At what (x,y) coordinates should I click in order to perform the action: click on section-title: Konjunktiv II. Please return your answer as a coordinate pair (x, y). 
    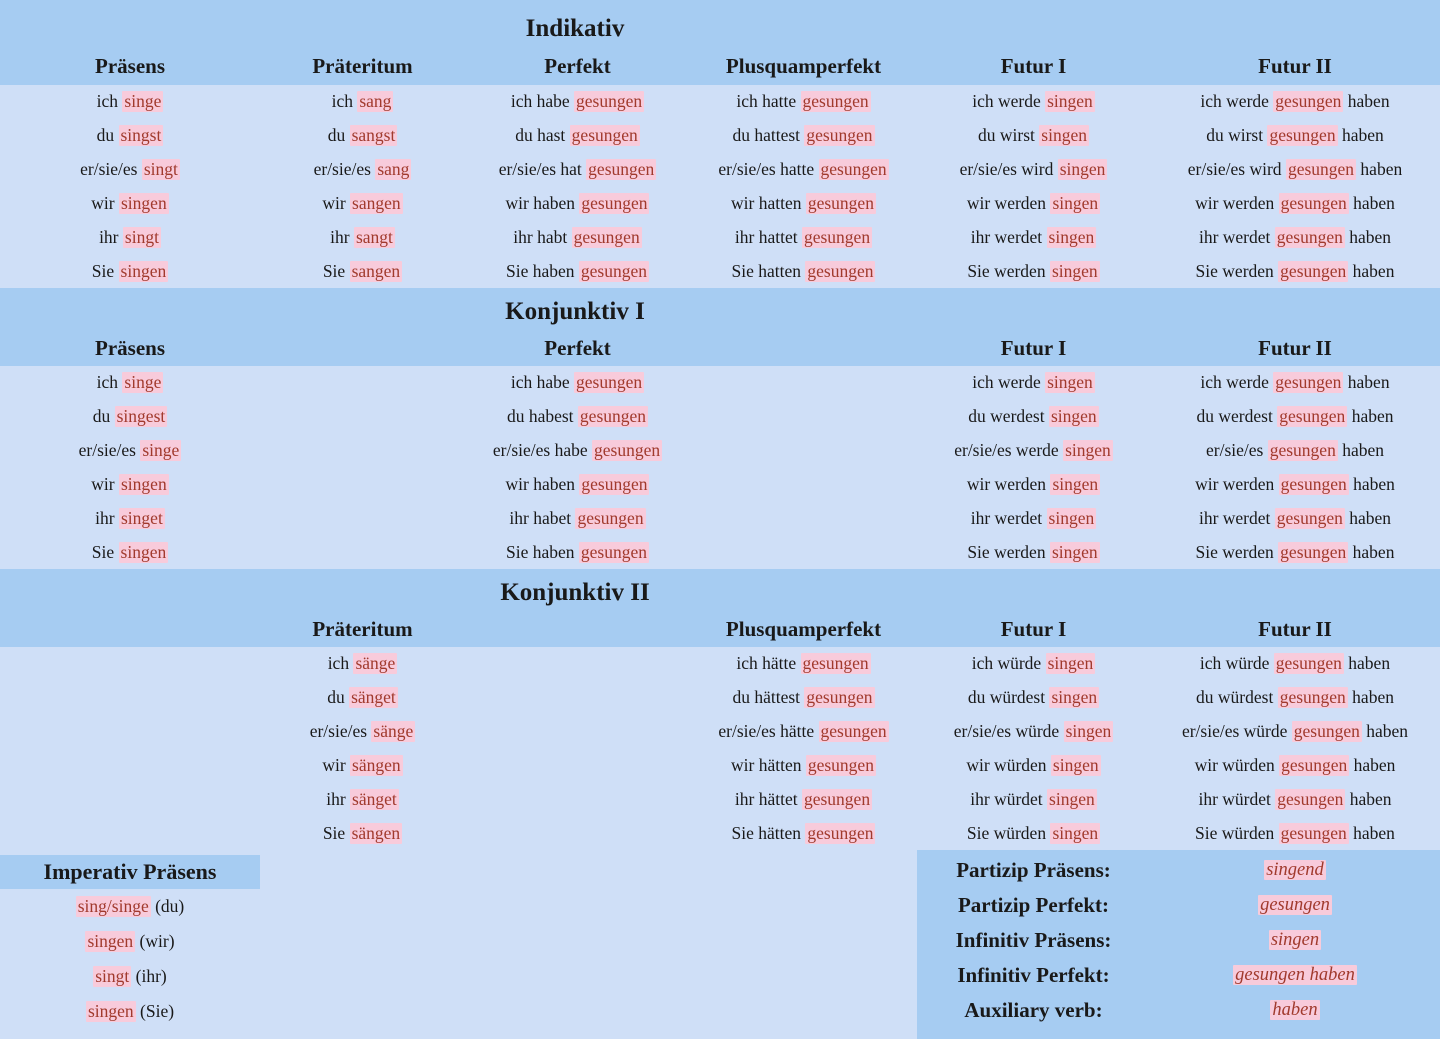
    Looking at the image, I should click on (575, 592).